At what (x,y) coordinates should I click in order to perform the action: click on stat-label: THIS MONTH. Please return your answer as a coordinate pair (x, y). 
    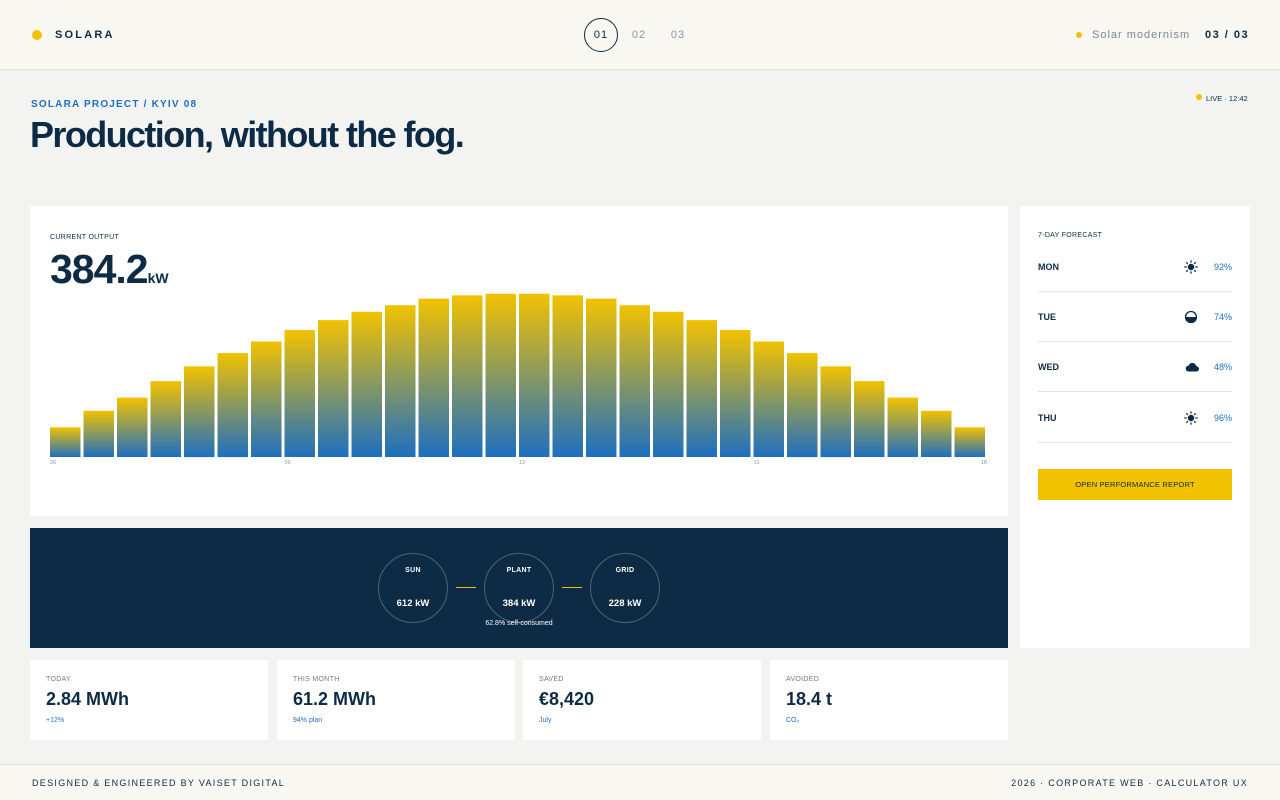
    Looking at the image, I should click on (316, 679).